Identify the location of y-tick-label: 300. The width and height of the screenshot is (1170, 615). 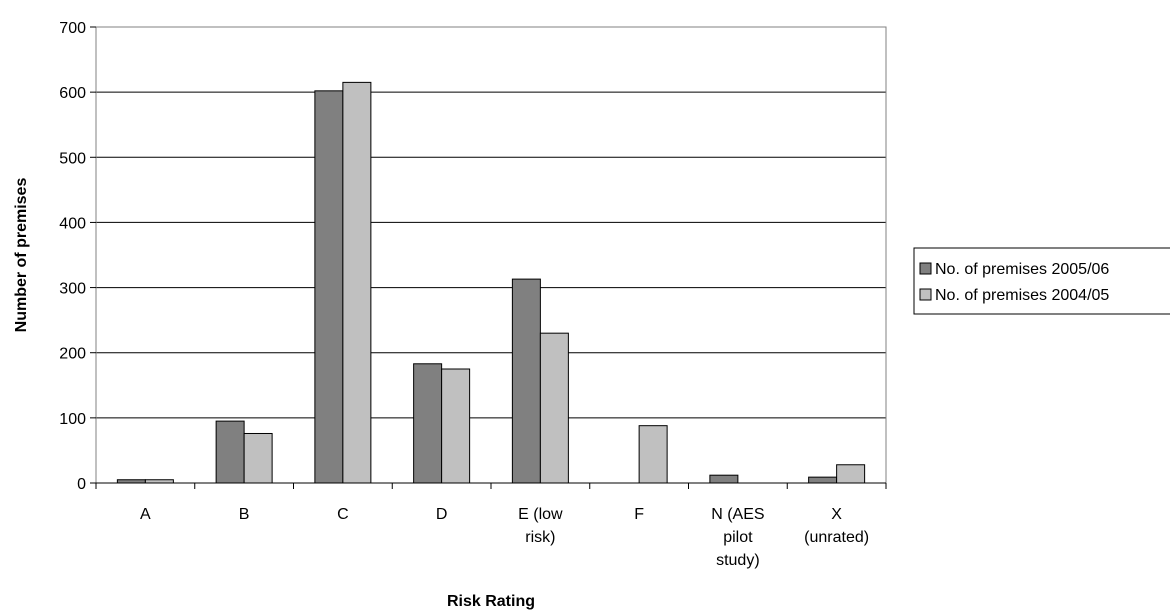
(72, 289).